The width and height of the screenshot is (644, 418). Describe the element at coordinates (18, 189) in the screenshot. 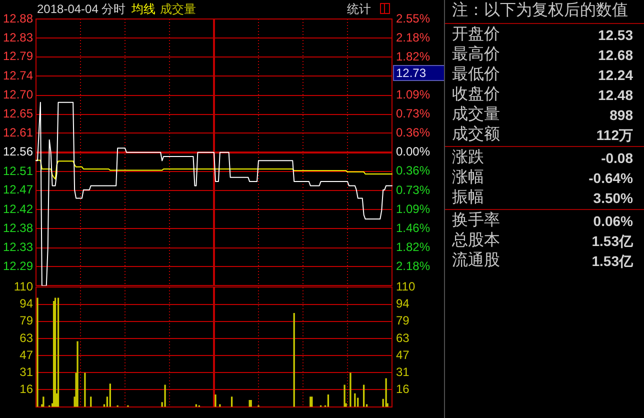

I see `y-tick-label: 12.47` at that location.